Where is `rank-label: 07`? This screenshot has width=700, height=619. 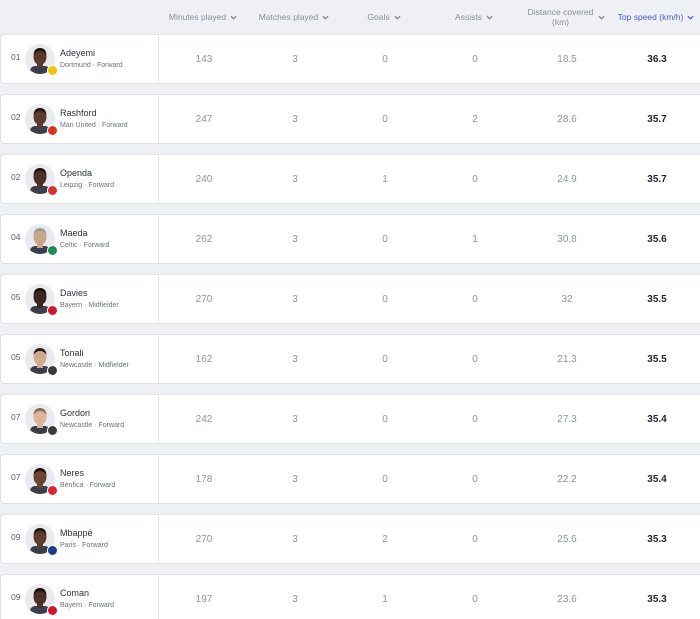
rank-label: 07 is located at coordinates (16, 417).